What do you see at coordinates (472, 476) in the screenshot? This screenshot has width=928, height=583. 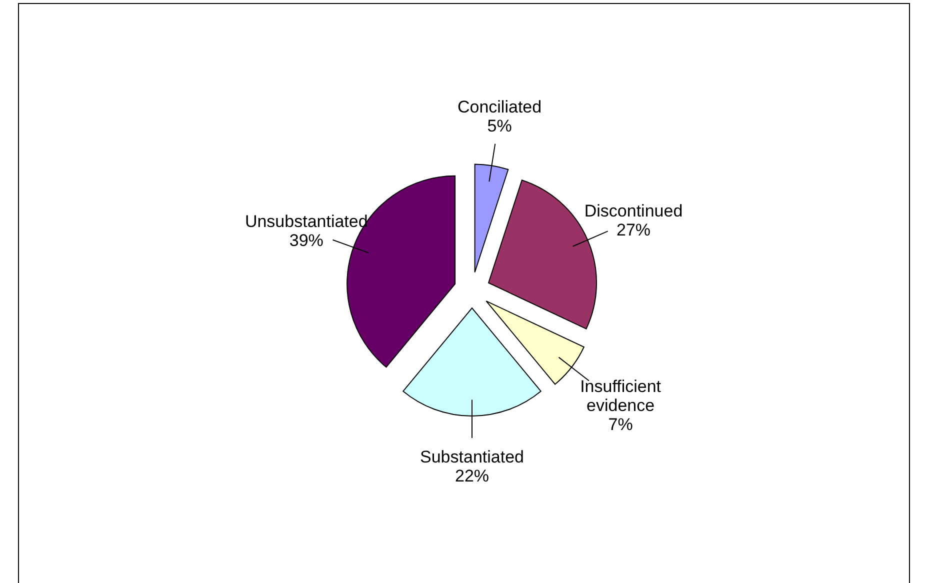 I see `data-label: 22%` at bounding box center [472, 476].